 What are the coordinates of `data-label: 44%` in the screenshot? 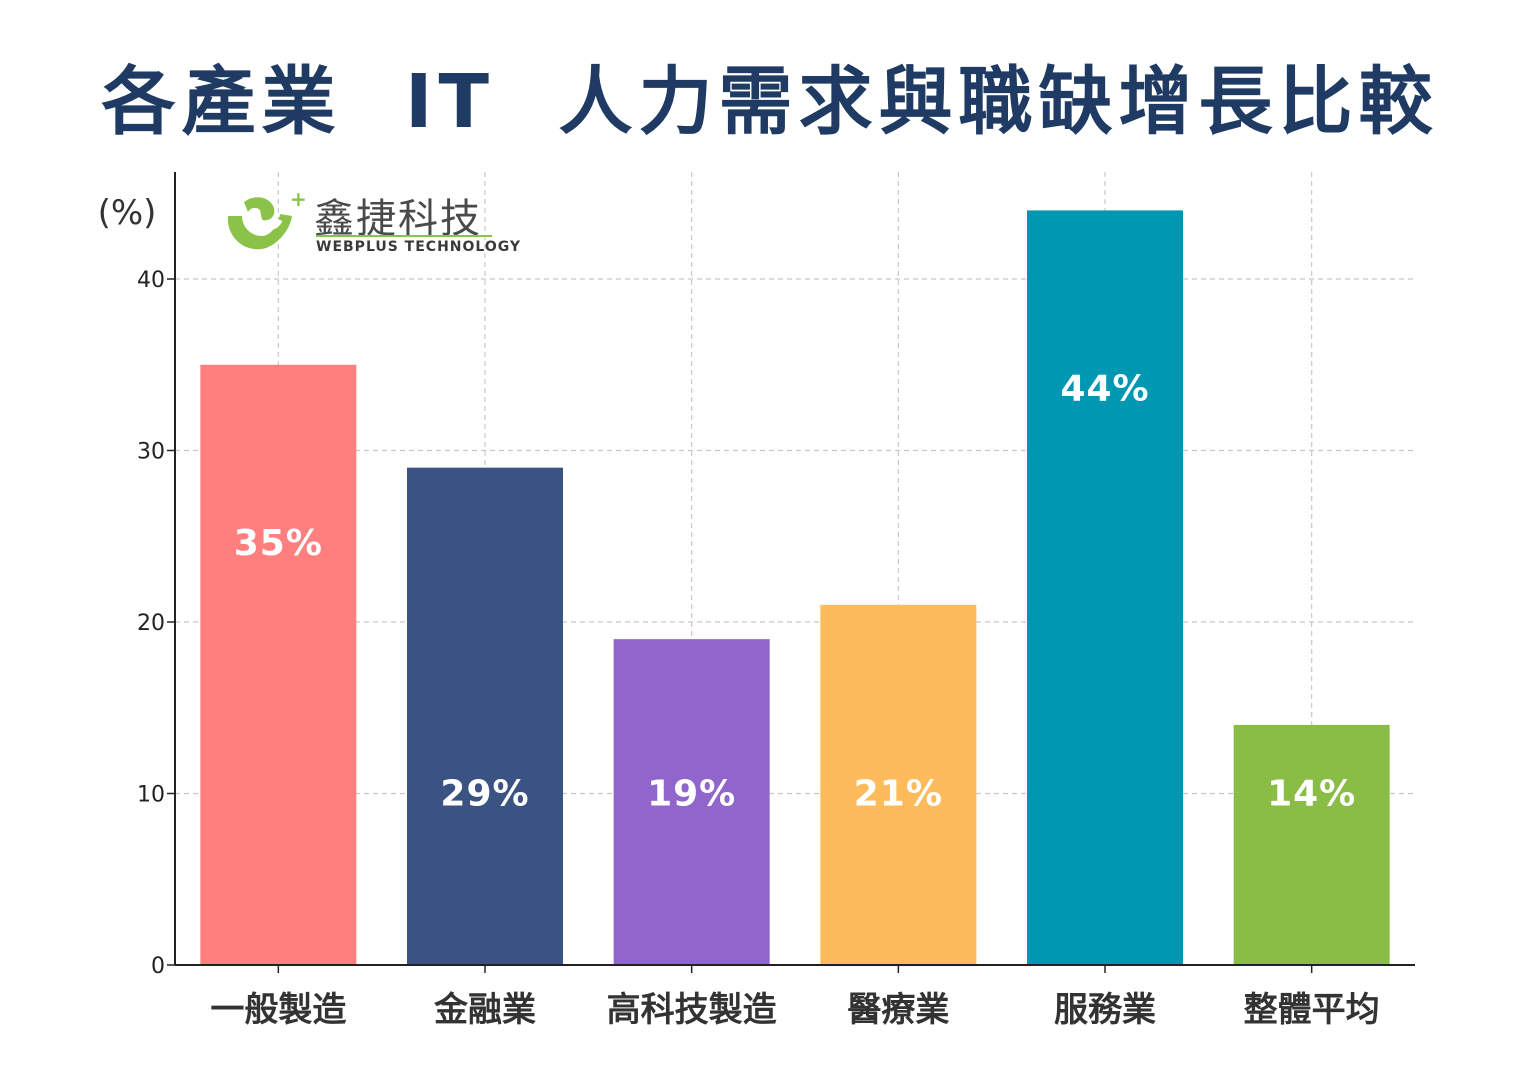 It's located at (1104, 388).